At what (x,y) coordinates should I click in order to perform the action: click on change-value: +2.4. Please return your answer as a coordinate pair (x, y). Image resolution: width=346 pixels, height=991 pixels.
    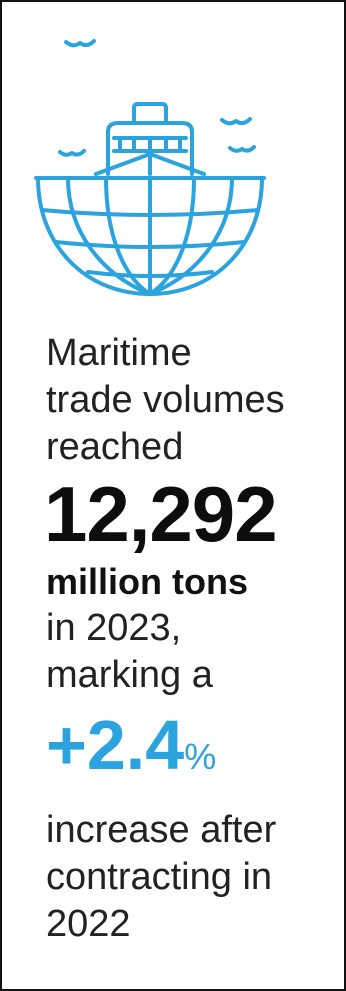
    Looking at the image, I should click on (115, 745).